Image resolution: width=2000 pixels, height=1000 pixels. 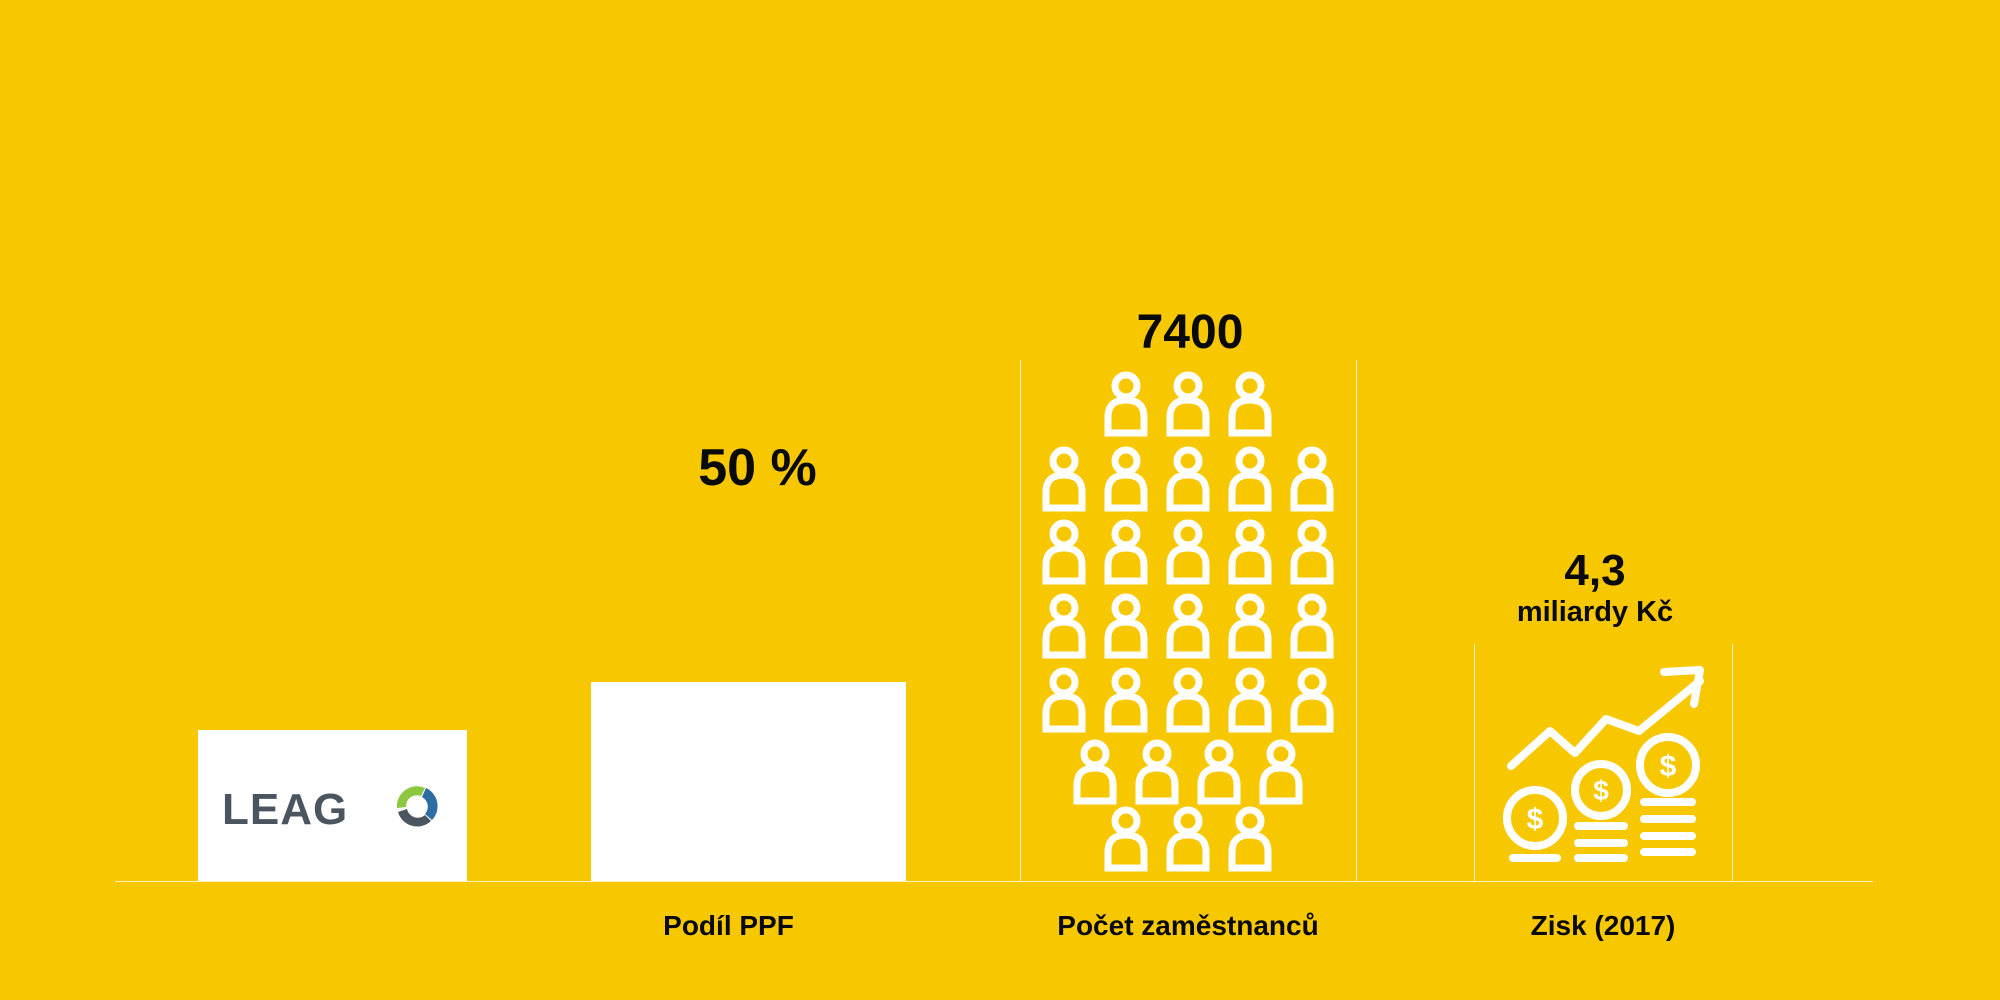 I want to click on employees-category-label: Počet zaměstnanců, so click(x=1188, y=925).